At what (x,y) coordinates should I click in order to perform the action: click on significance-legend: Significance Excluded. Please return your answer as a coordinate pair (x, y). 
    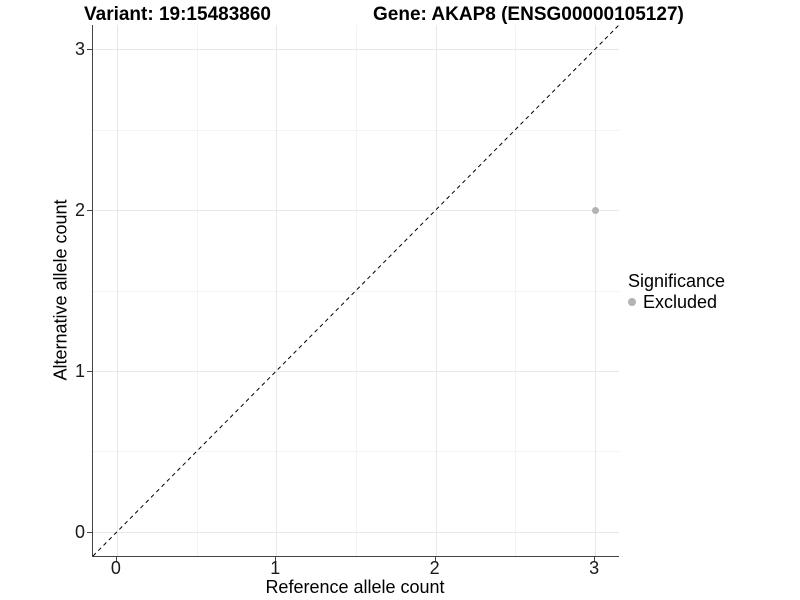
    Looking at the image, I should click on (676, 291).